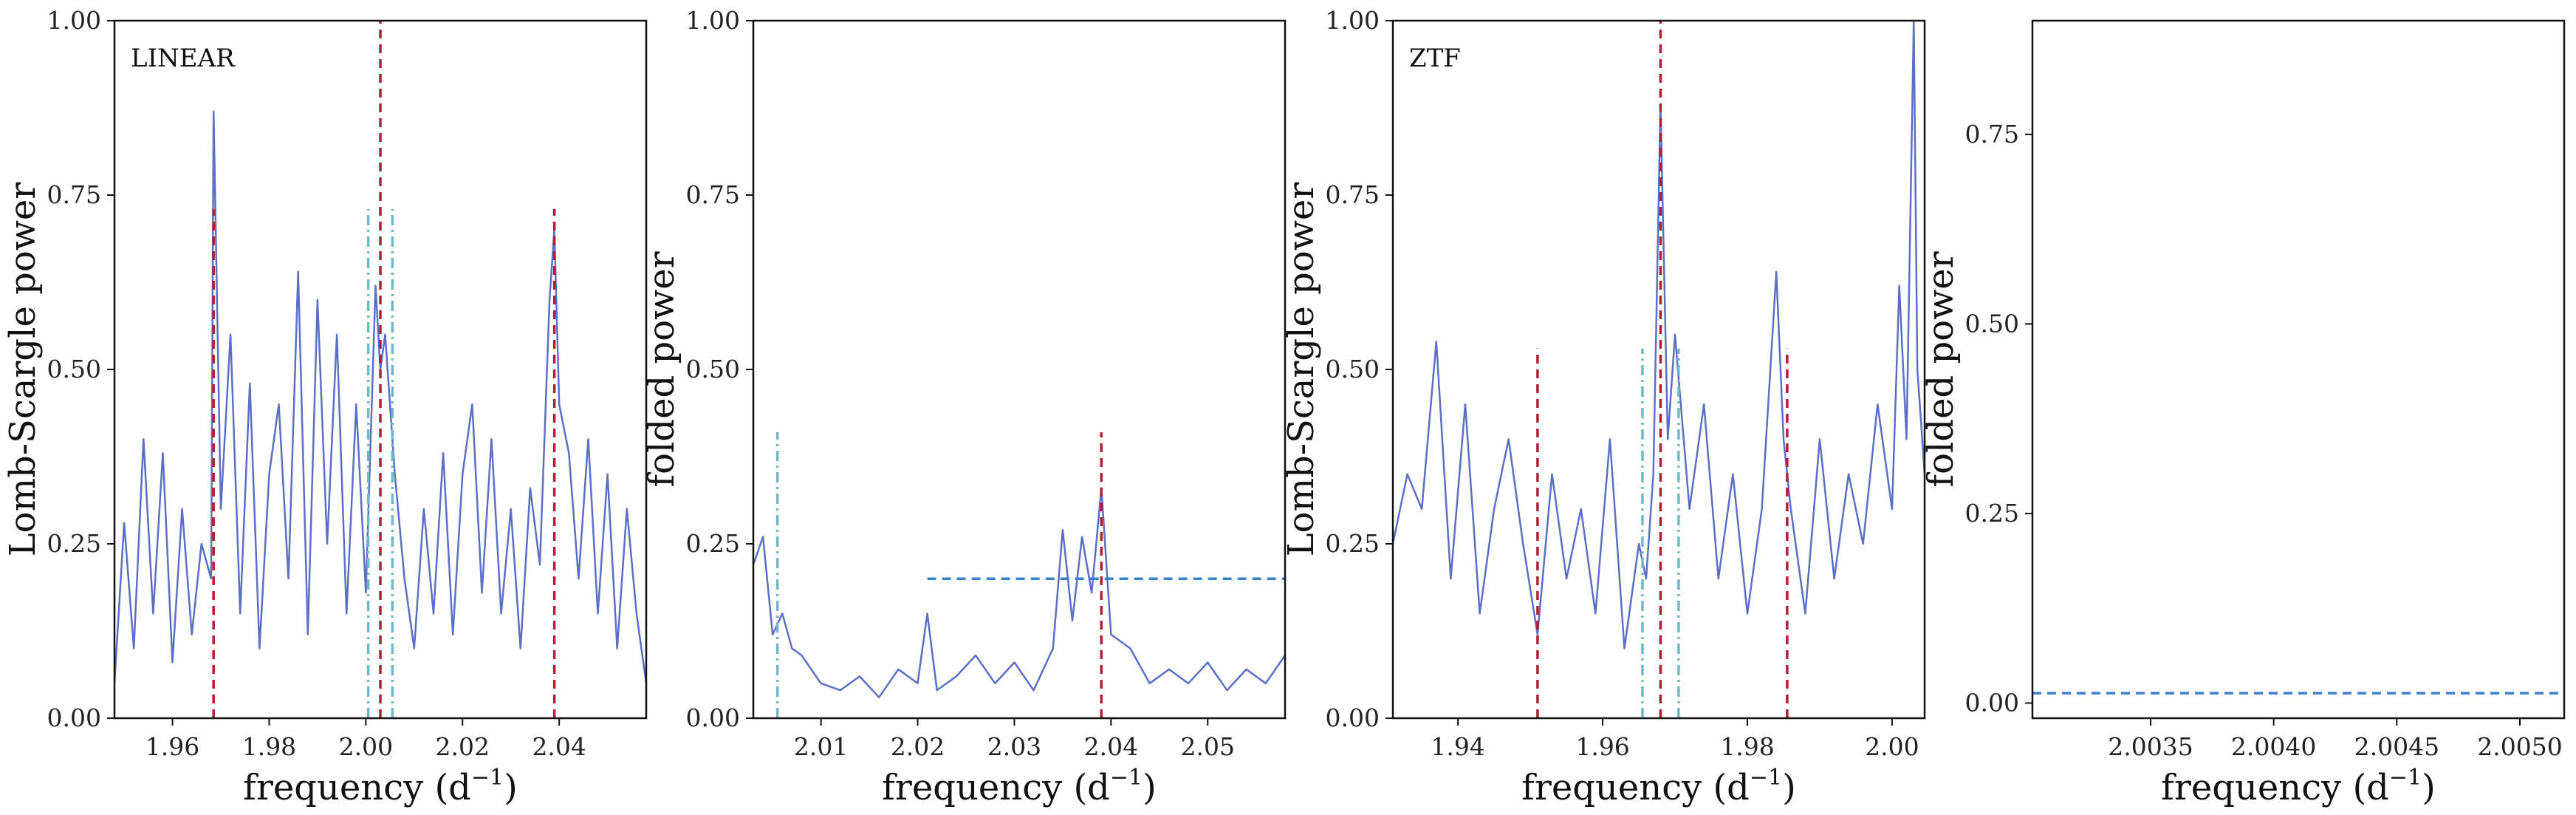 This screenshot has height=815, width=2576. Describe the element at coordinates (2519, 746) in the screenshot. I see `x-tick-label: 2.0050` at that location.